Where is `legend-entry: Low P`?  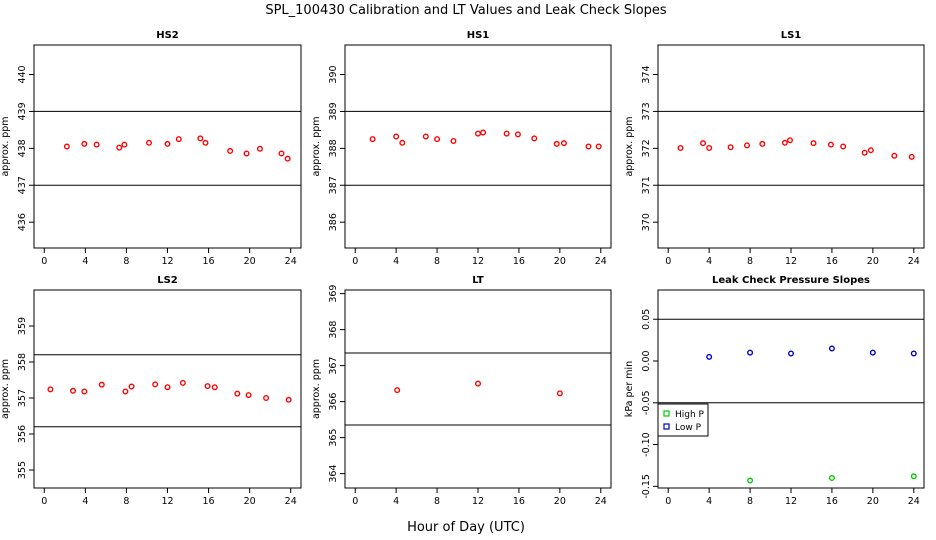 legend-entry: Low P is located at coordinates (688, 428).